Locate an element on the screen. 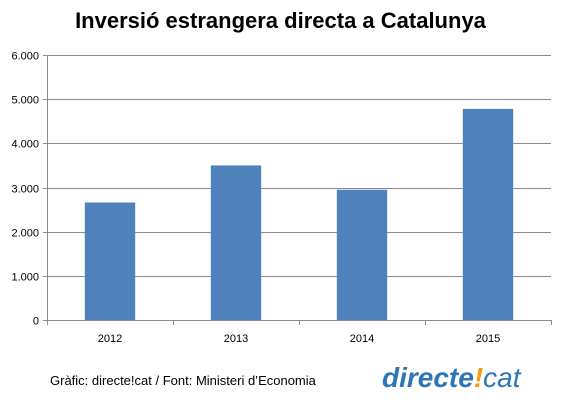 This screenshot has height=412, width=561. x-tick-label: 2013 is located at coordinates (236, 339).